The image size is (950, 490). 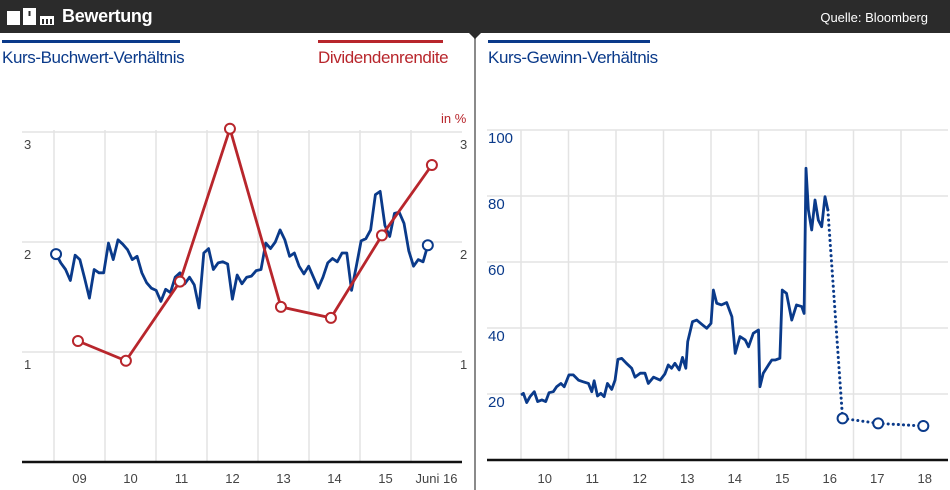 I want to click on y-tick-right: 1, so click(x=463, y=364).